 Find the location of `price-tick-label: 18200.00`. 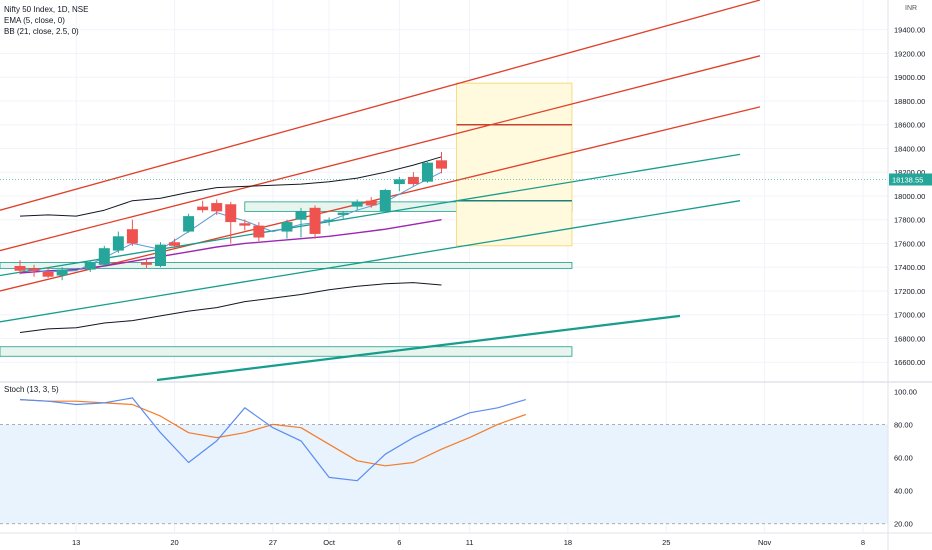

price-tick-label: 18200.00 is located at coordinates (909, 172).